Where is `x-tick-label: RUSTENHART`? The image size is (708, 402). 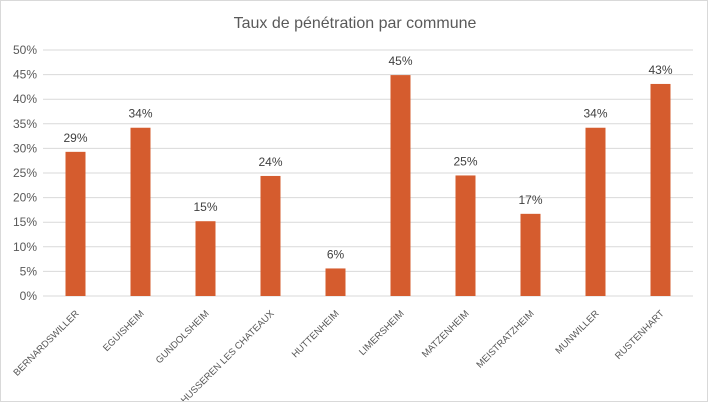
x-tick-label: RUSTENHART is located at coordinates (640, 335).